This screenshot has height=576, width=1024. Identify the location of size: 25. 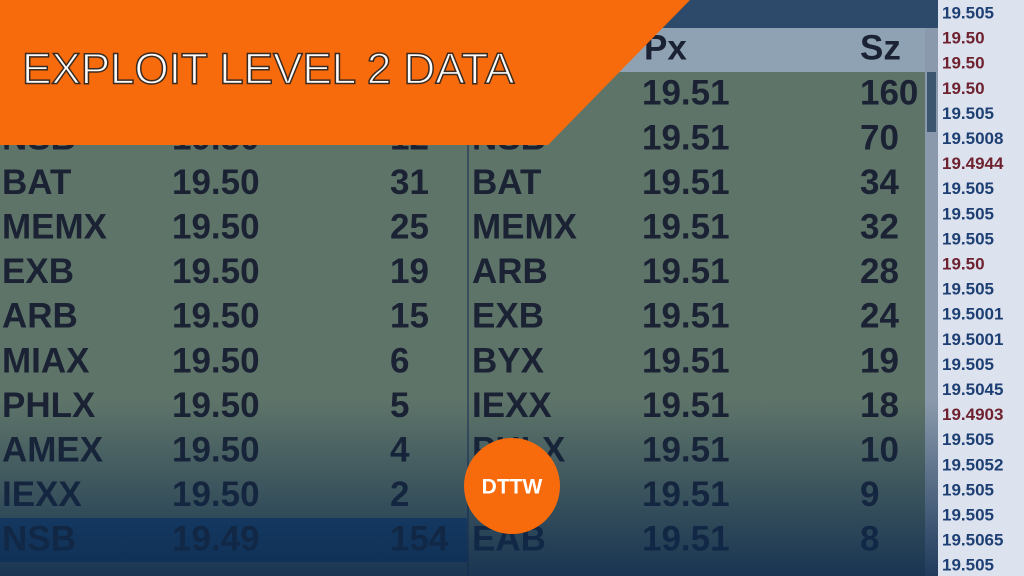
(409, 226).